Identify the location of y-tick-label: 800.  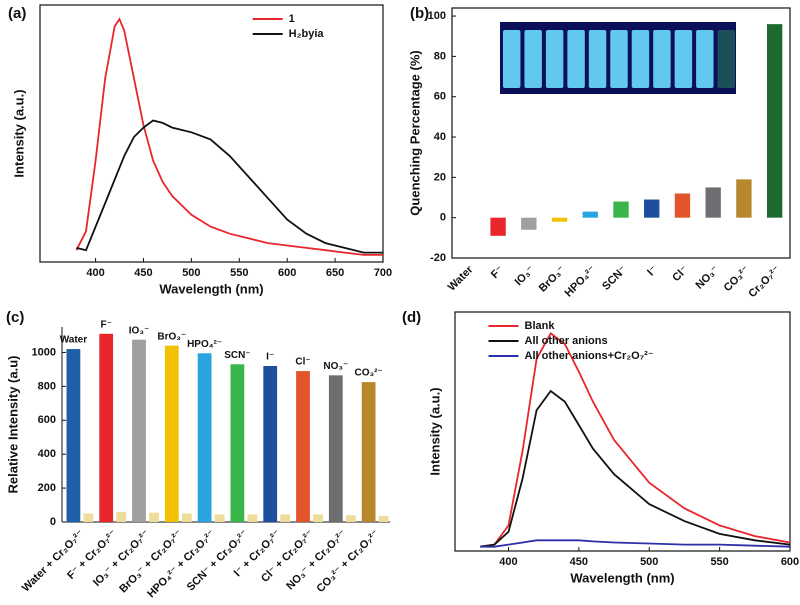
(47, 386).